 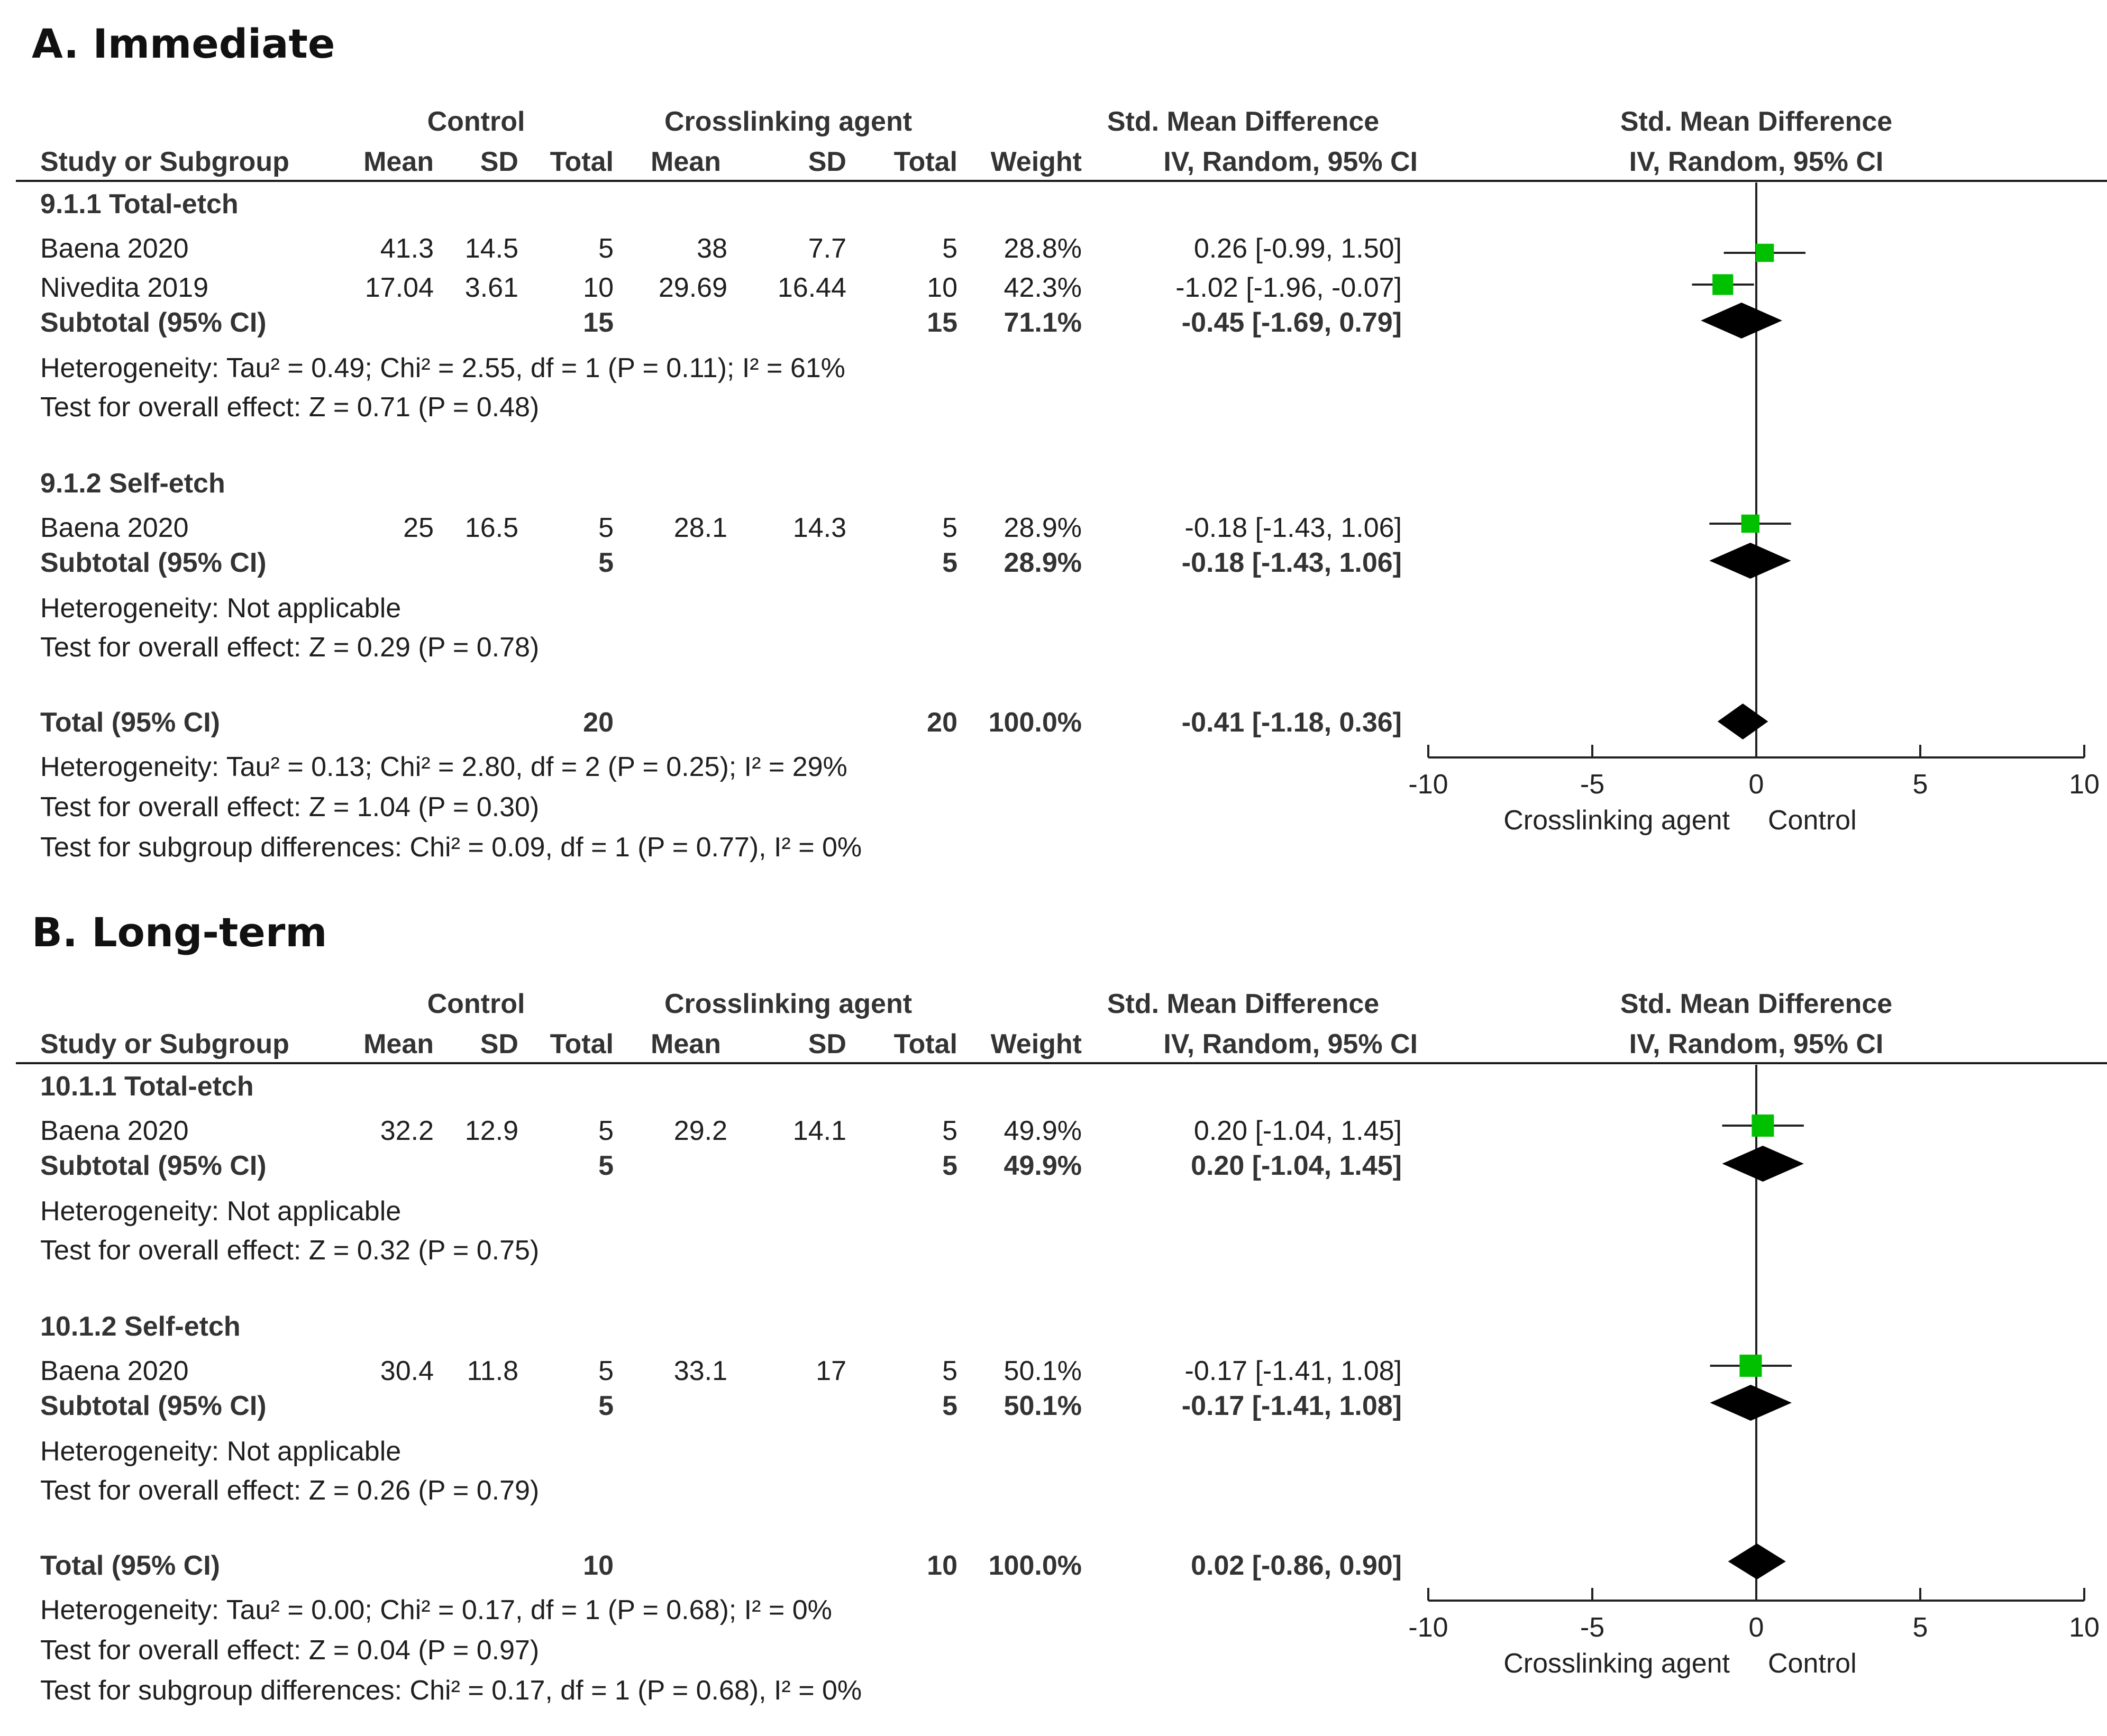 What do you see at coordinates (942, 287) in the screenshot?
I see `treatment-total: 10` at bounding box center [942, 287].